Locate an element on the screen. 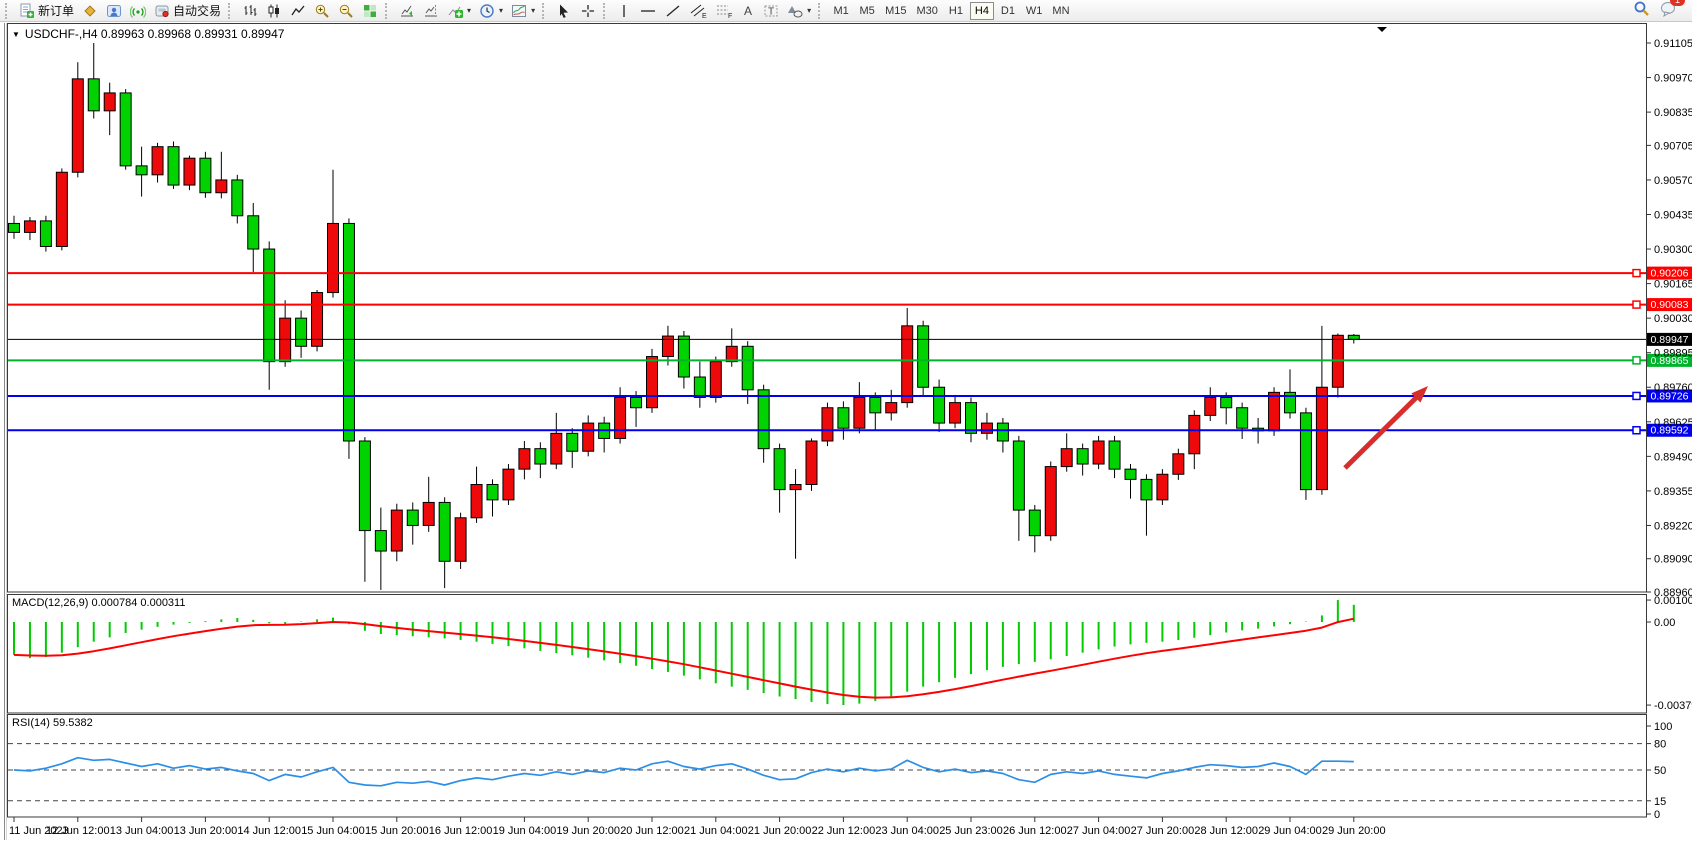  price-axis-label: 0.89625 is located at coordinates (1673, 423).